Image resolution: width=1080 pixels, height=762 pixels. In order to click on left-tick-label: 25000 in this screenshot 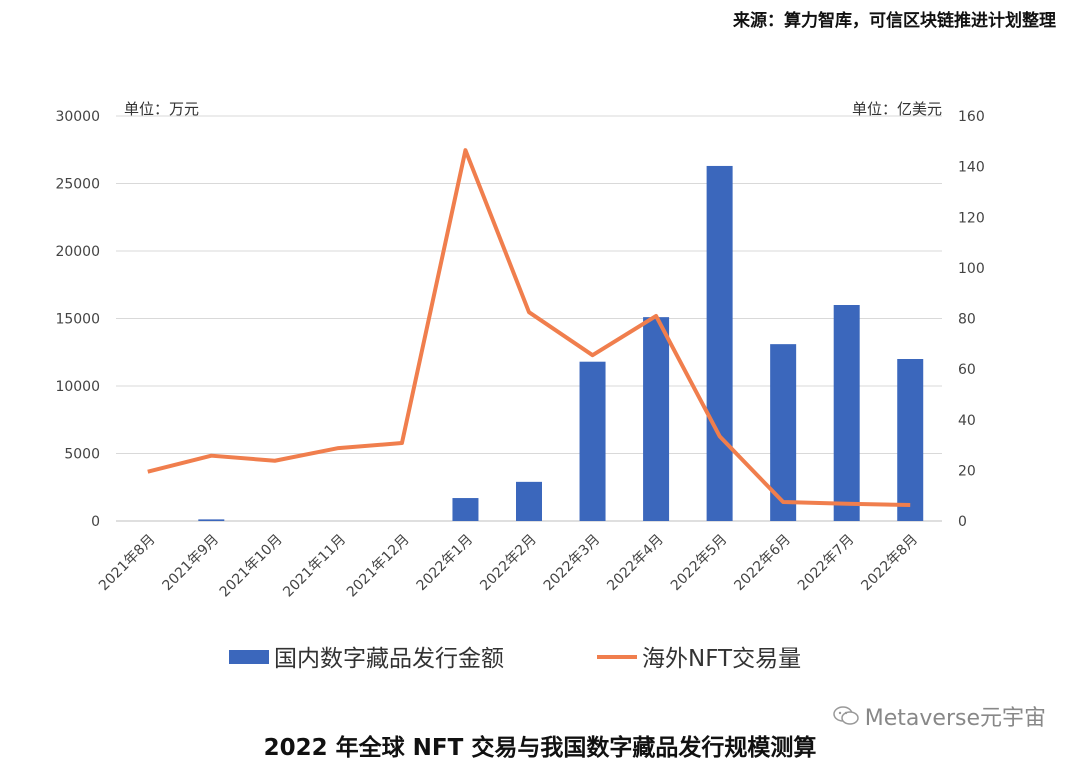, I will do `click(77, 185)`.